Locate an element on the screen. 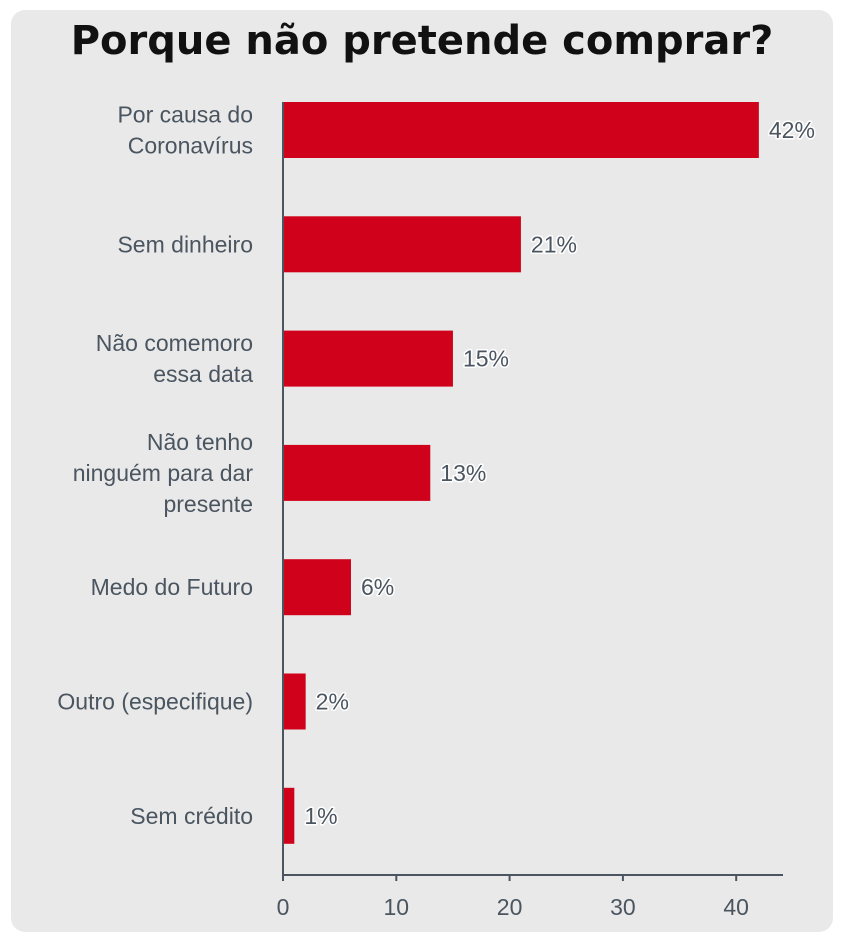  x-tick-label: 40 is located at coordinates (736, 907).